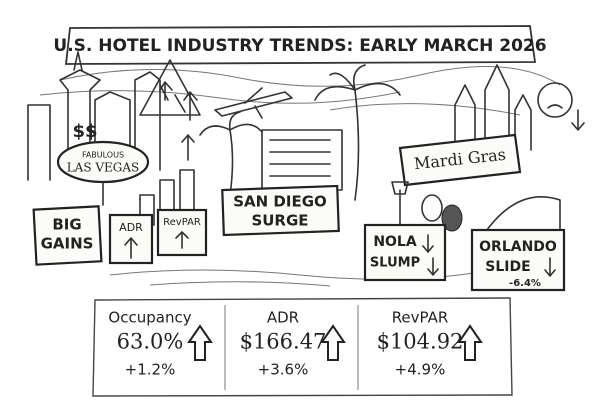 This screenshot has width=600, height=400. Describe the element at coordinates (555, 106) in the screenshot. I see `sun-frown` at that location.